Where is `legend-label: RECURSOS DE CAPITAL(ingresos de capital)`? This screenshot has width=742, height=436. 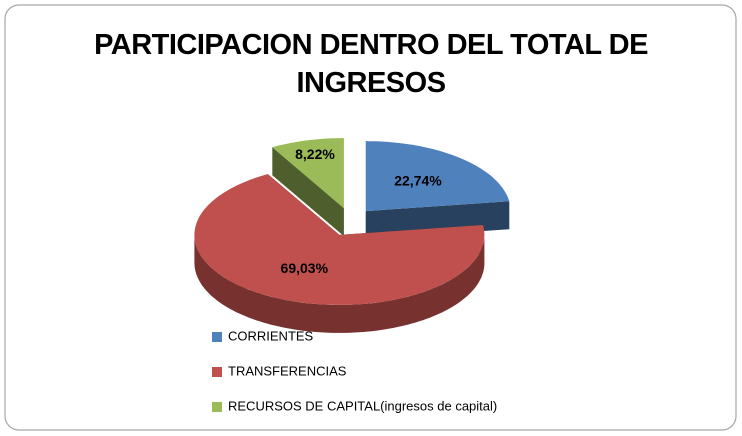
legend-label: RECURSOS DE CAPITAL(ingresos de capital) is located at coordinates (362, 405).